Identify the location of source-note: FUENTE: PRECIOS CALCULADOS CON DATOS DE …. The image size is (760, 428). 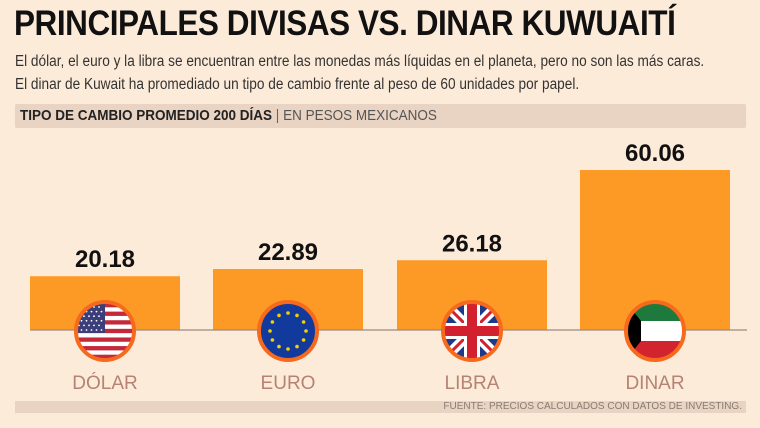
(592, 406).